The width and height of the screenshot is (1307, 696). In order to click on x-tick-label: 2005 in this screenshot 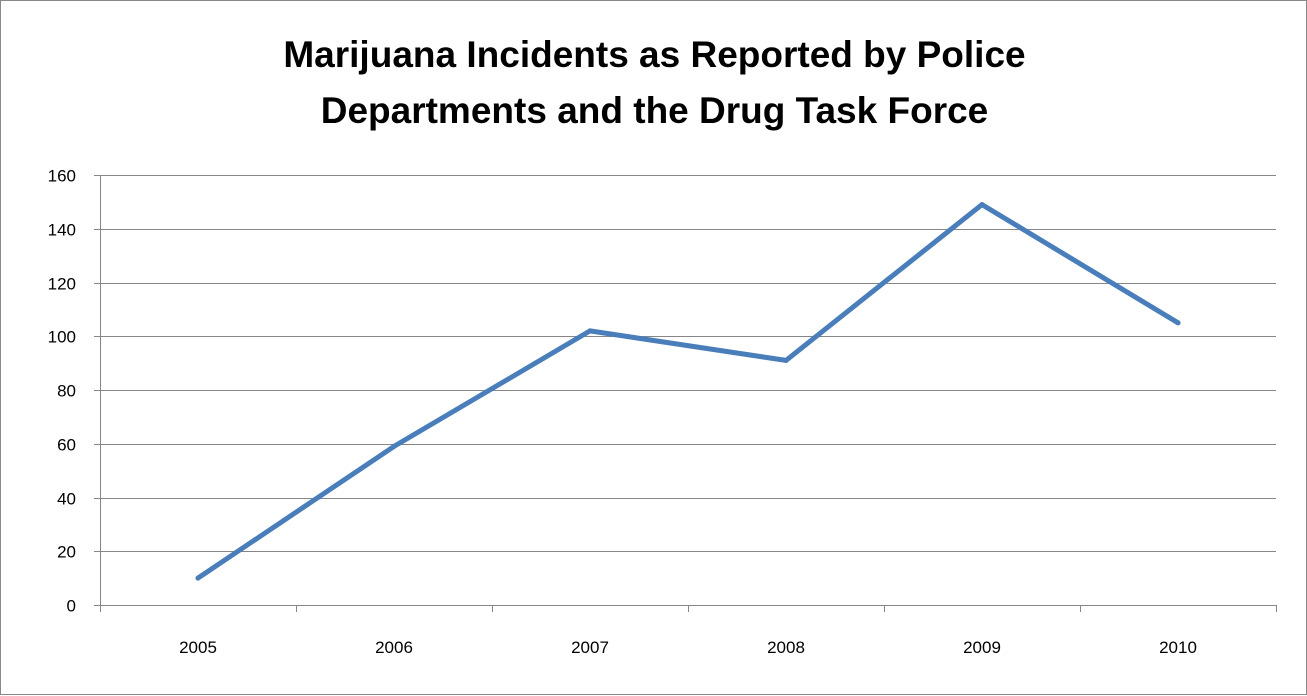, I will do `click(198, 647)`.